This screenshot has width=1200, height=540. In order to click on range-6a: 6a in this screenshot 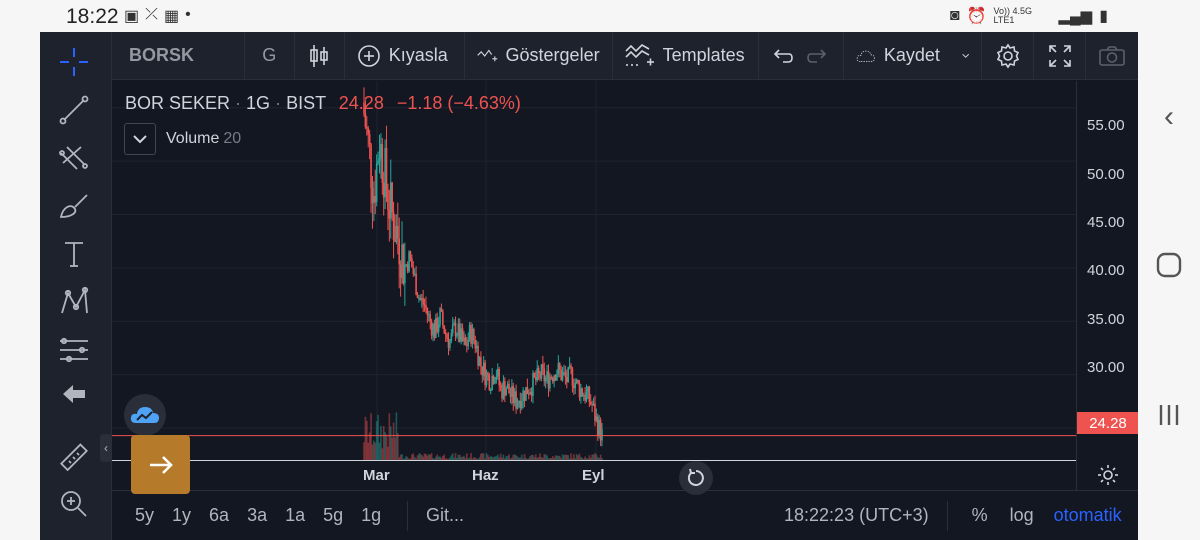, I will do `click(219, 515)`.